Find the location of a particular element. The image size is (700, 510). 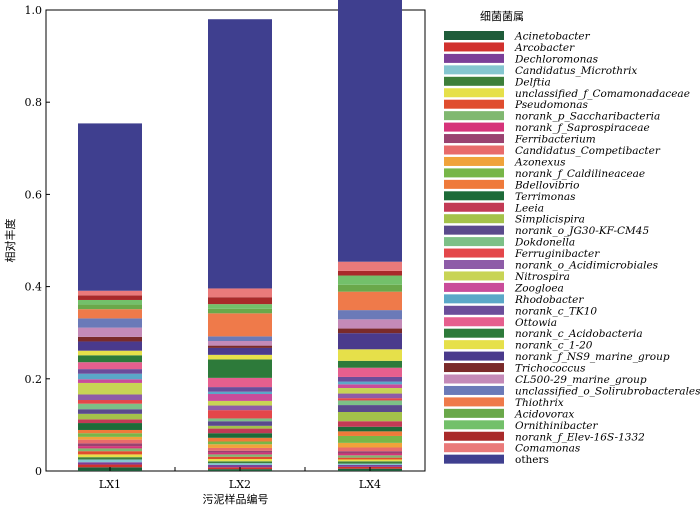

legend-label: Nitrospira is located at coordinates (542, 277).